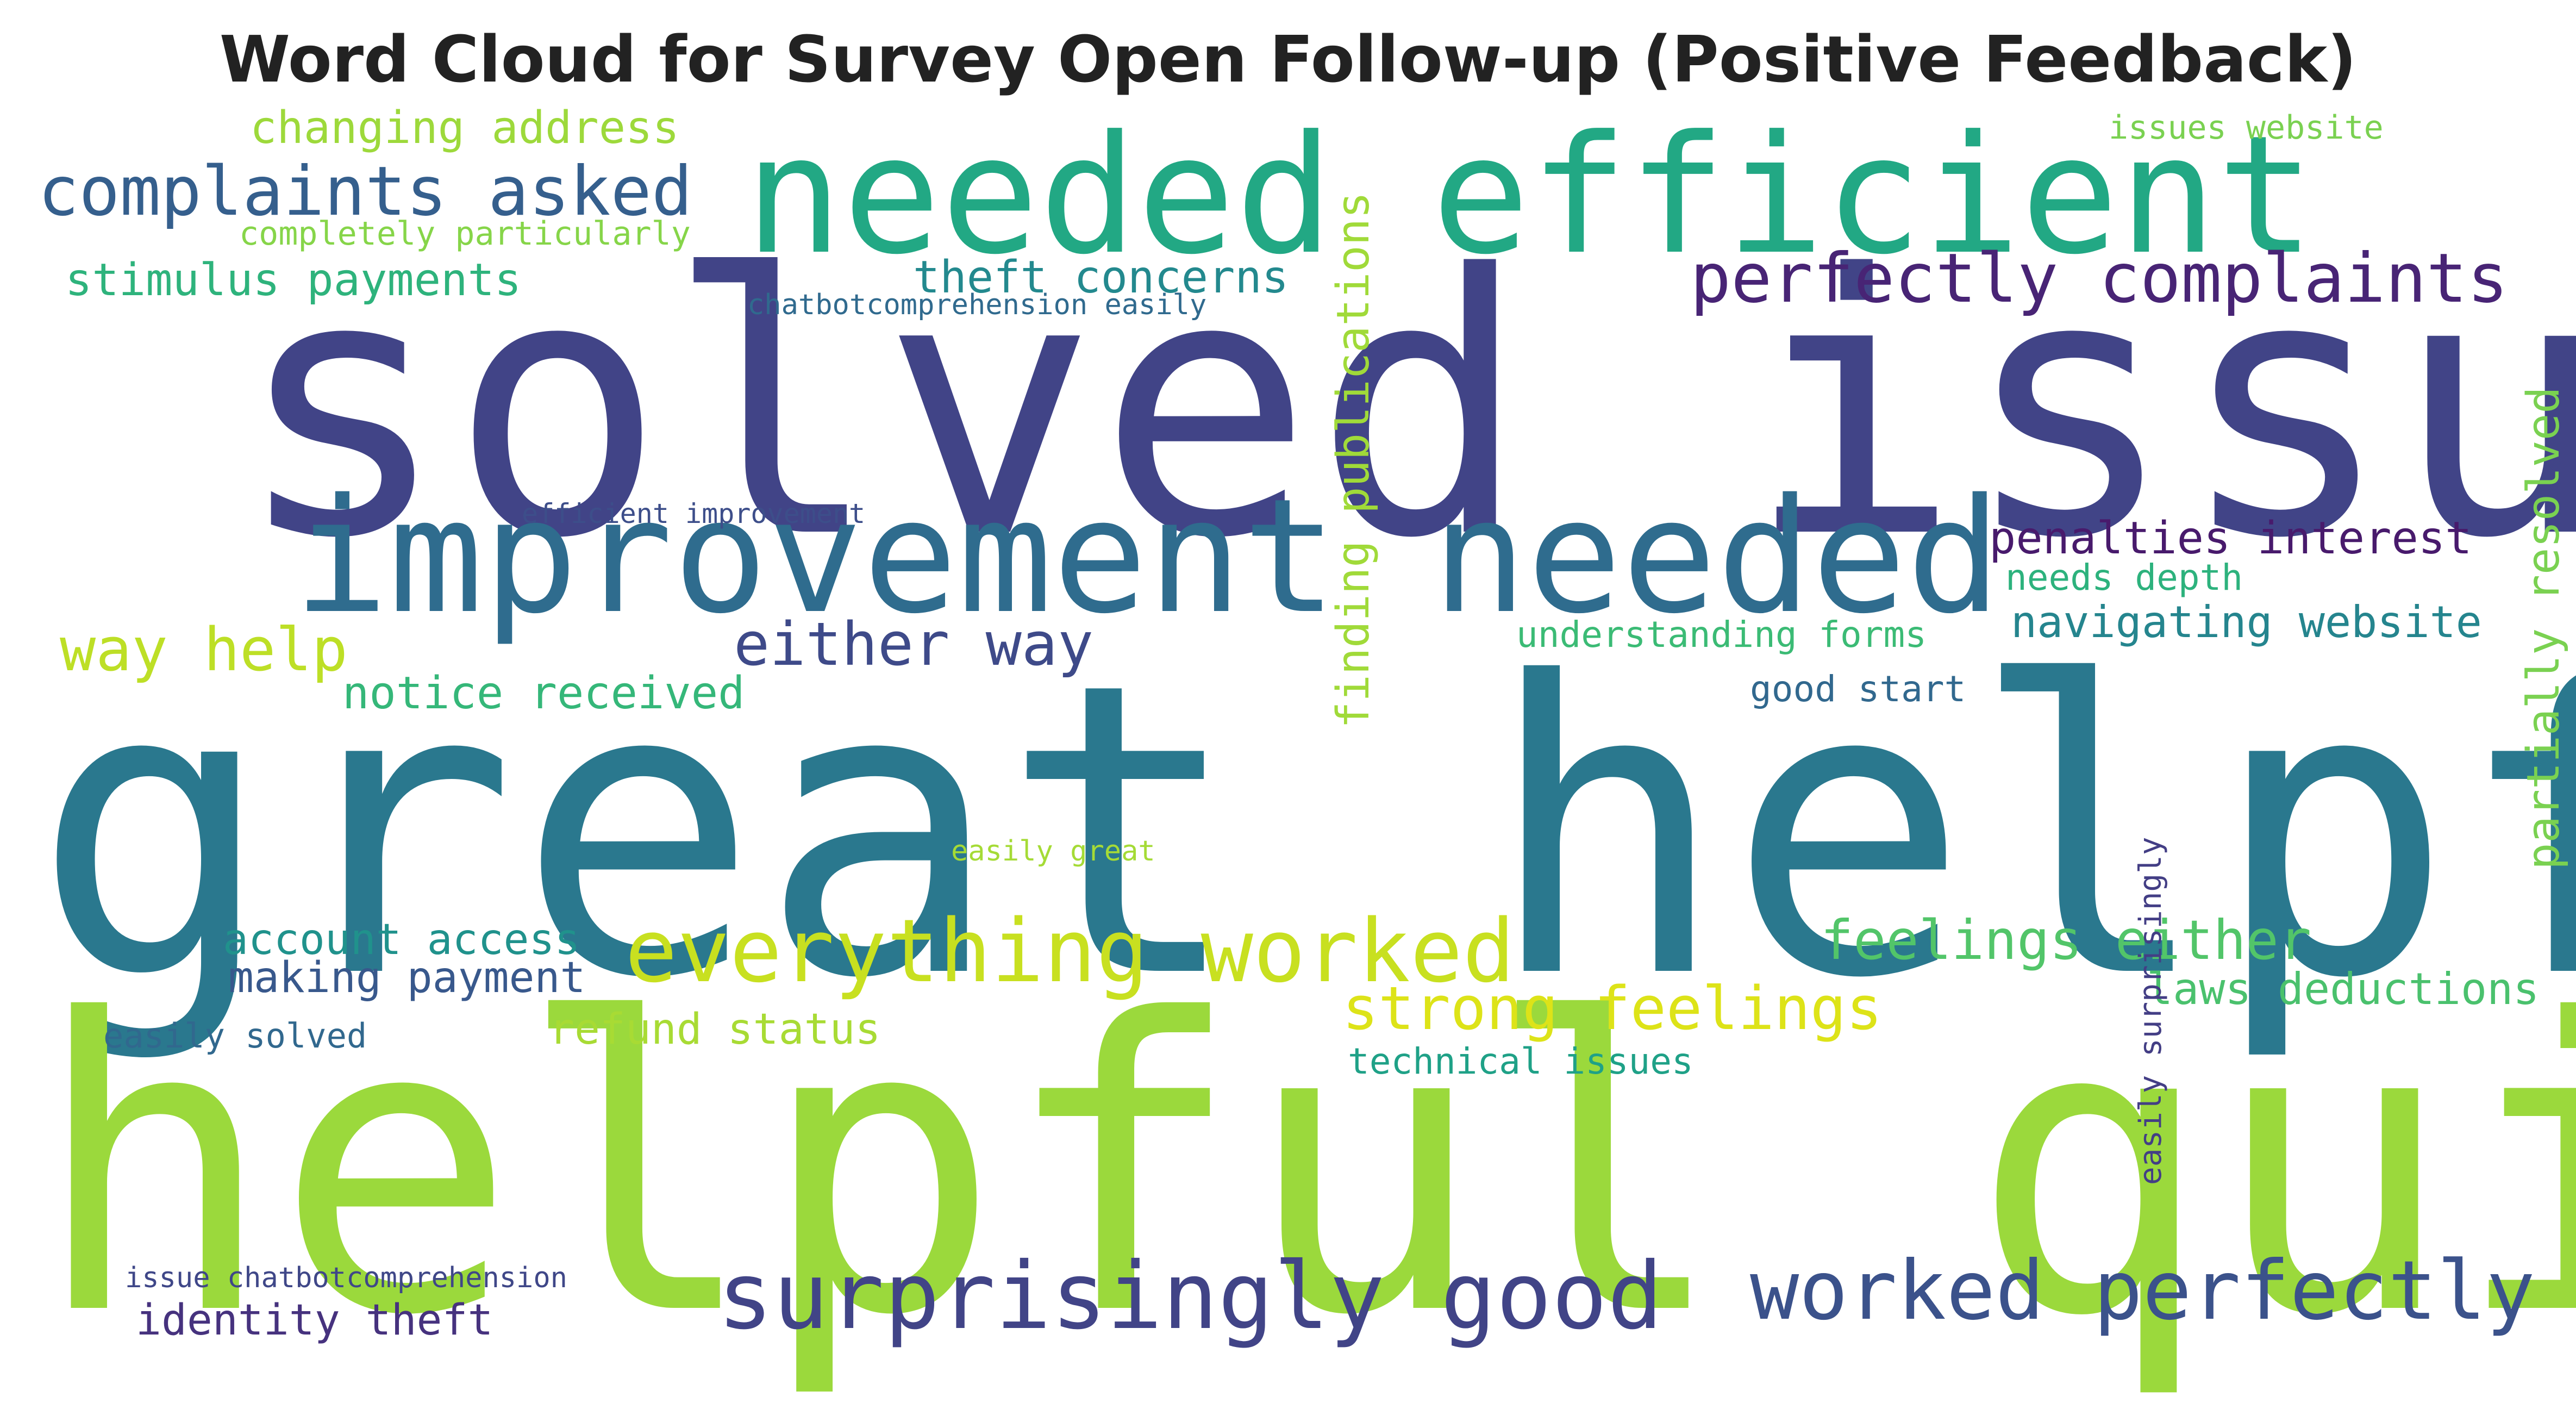  Describe the element at coordinates (2543, 628) in the screenshot. I see `word-26: partially resolved` at that location.